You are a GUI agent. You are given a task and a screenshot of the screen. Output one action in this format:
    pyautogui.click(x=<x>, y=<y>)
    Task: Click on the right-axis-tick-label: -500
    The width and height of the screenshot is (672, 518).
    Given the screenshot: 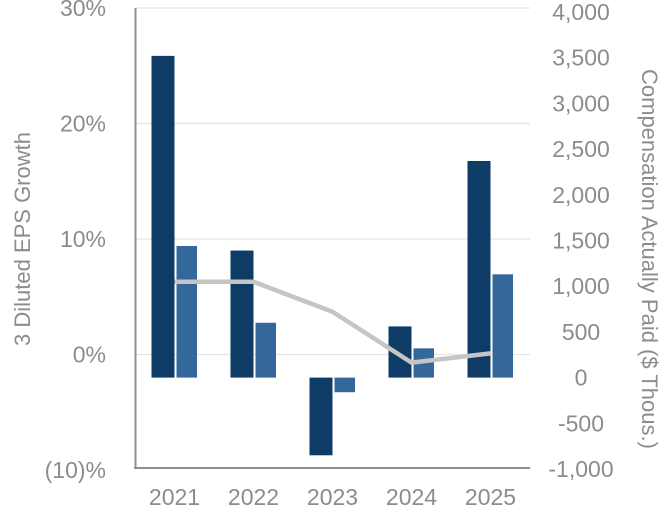 What is the action you would take?
    pyautogui.click(x=581, y=423)
    